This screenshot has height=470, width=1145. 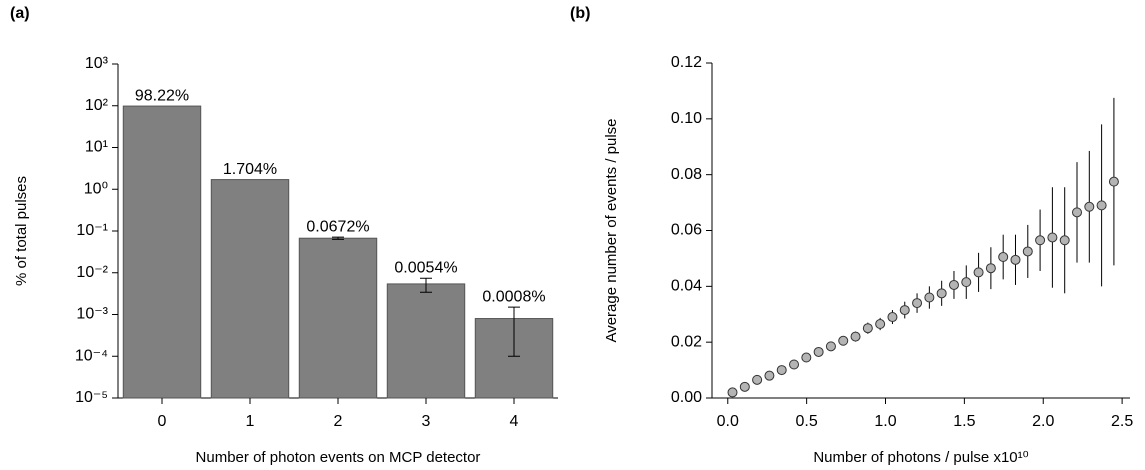 What do you see at coordinates (807, 421) in the screenshot?
I see `x-tick-label: 0.5` at bounding box center [807, 421].